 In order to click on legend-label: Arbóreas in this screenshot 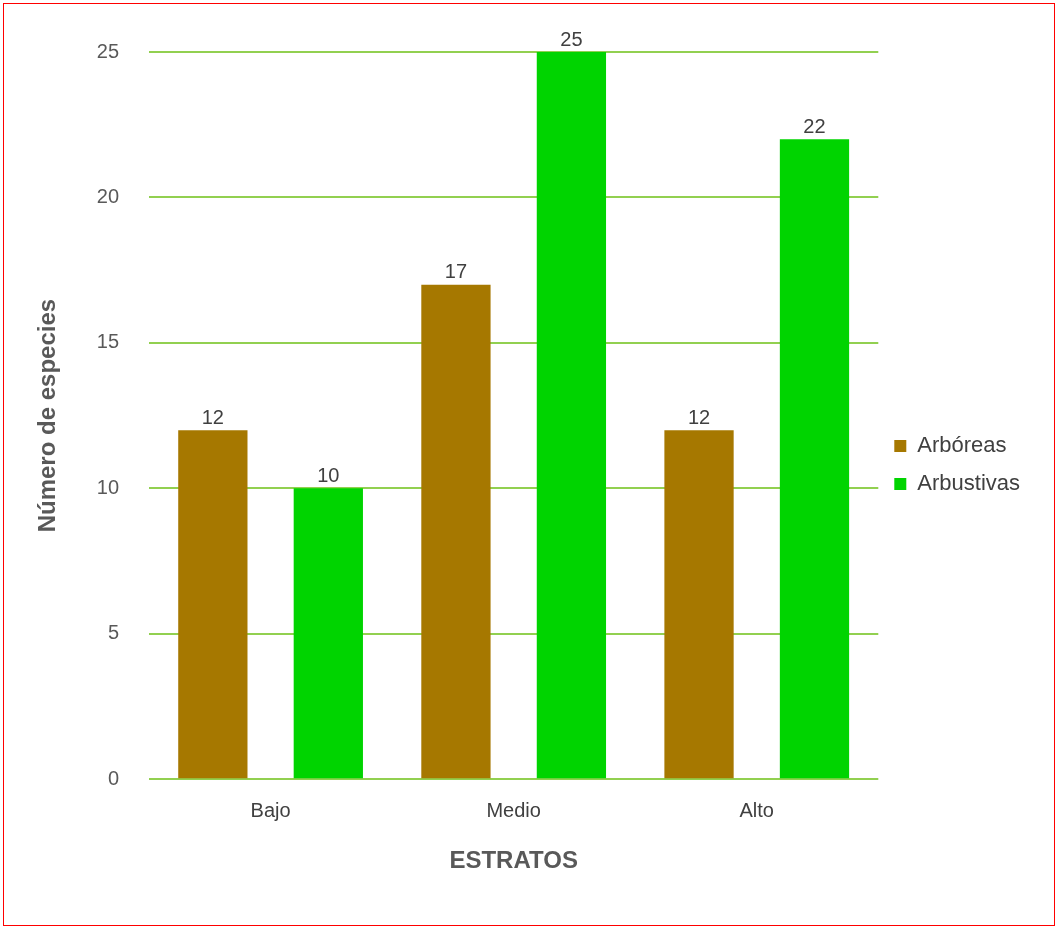, I will do `click(962, 445)`.